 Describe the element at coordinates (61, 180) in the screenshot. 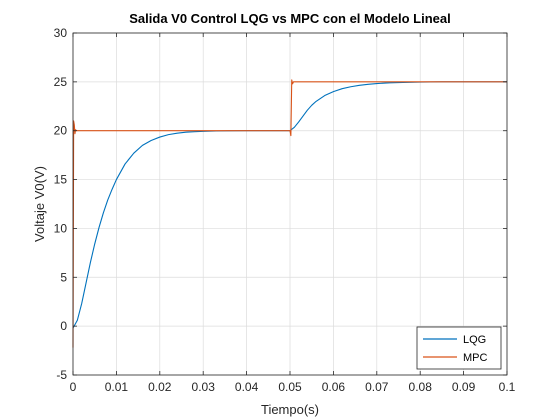

I see `y-tick-label: 15` at that location.